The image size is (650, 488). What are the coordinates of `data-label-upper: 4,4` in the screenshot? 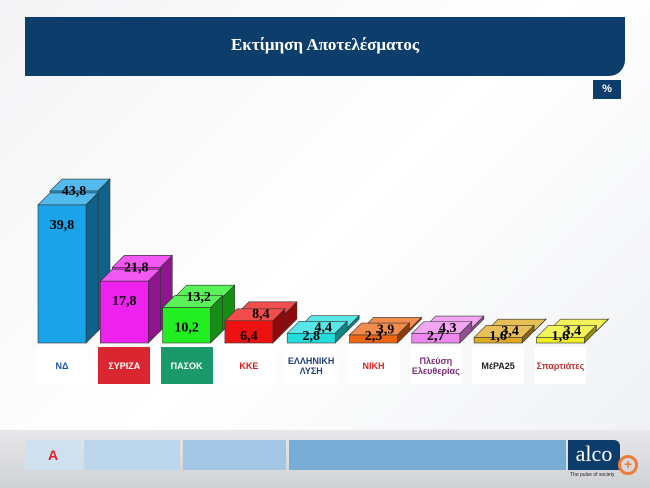 It's located at (323, 328).